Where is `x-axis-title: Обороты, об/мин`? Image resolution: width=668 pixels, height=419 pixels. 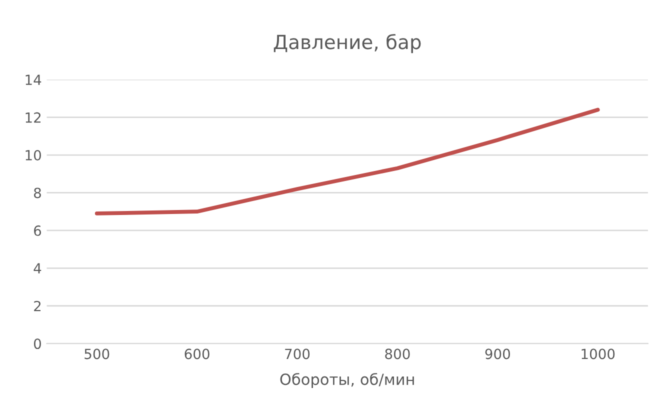
x-axis-title: Обороты, об/мин is located at coordinates (347, 380).